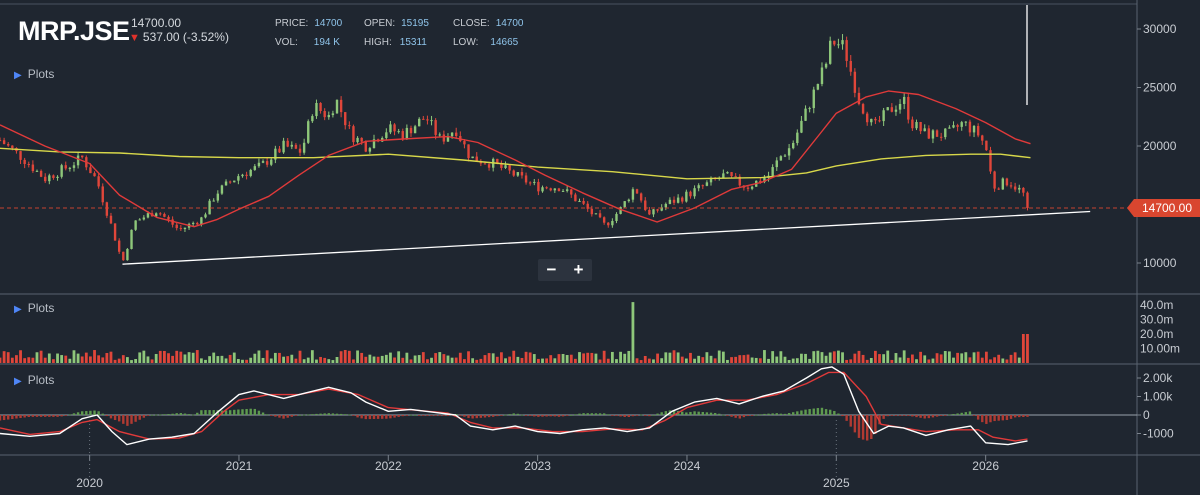 This screenshot has width=1200, height=495. I want to click on zoom-out-button: −, so click(551, 269).